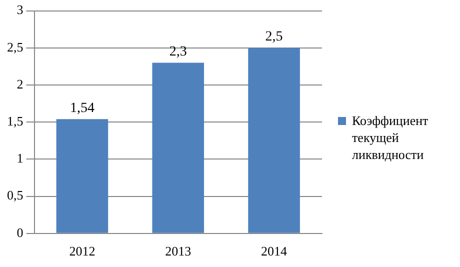 The image size is (460, 267). What do you see at coordinates (391, 137) in the screenshot?
I see `legend-label: Коэффициент текущей ликвидности` at bounding box center [391, 137].